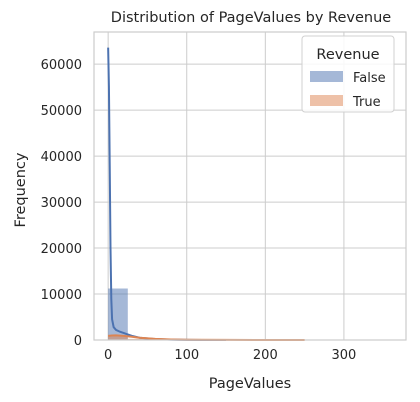 The image size is (420, 402). I want to click on legend-box, so click(348, 74).